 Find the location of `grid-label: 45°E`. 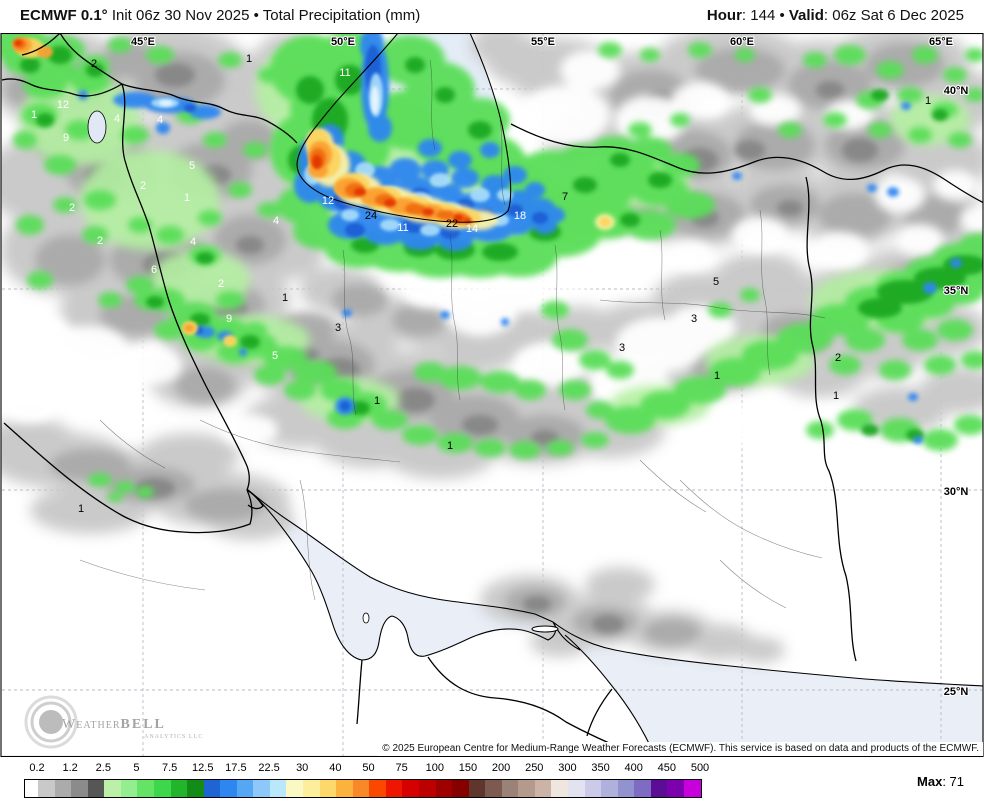

grid-label: 45°E is located at coordinates (143, 42).